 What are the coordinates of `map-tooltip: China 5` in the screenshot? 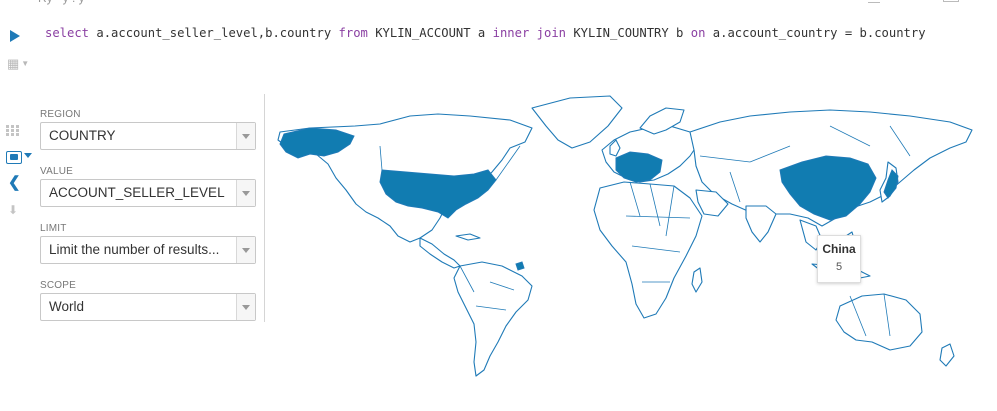 It's located at (839, 259).